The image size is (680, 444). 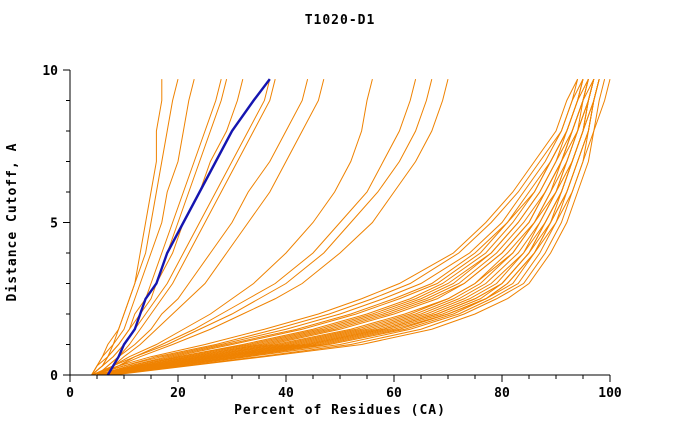 What do you see at coordinates (502, 393) in the screenshot?
I see `x-tick-label: 80` at bounding box center [502, 393].